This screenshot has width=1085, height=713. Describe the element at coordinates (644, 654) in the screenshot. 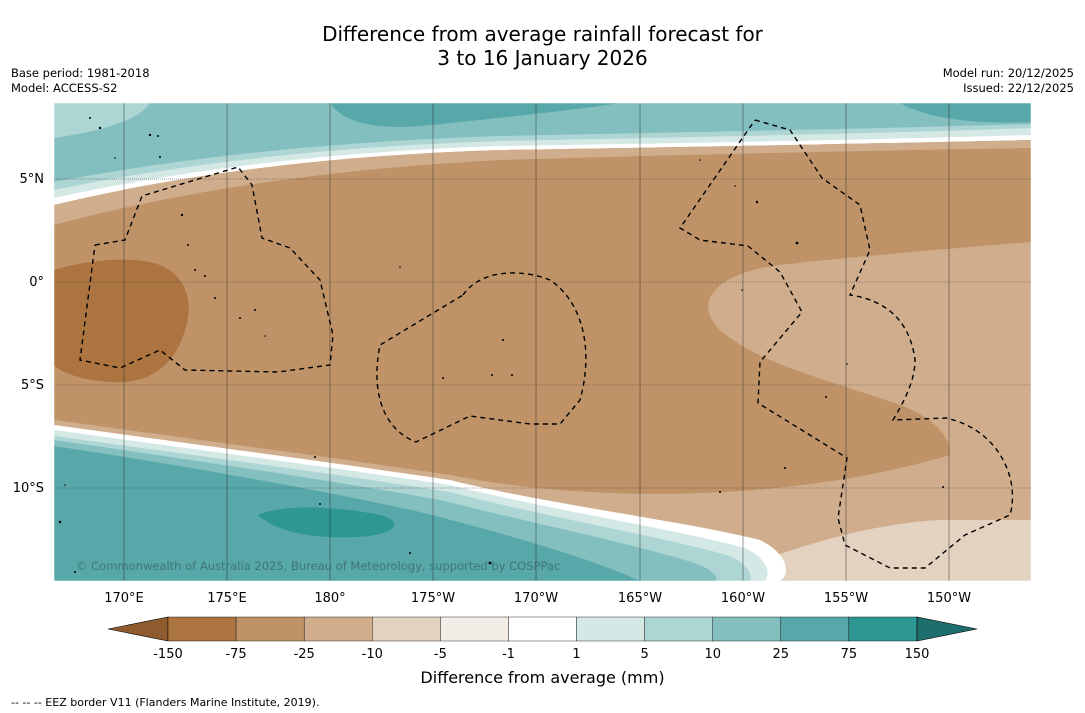

I see `colorbar-tick-label: 5` at that location.